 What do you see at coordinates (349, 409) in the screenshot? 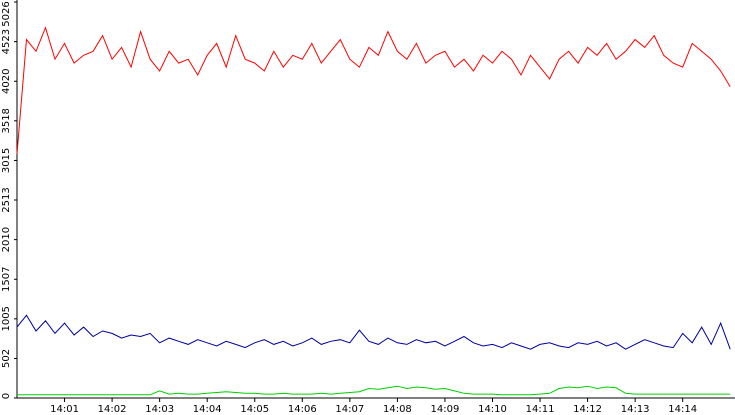
I see `x-tick-label: 14:07` at bounding box center [349, 409].